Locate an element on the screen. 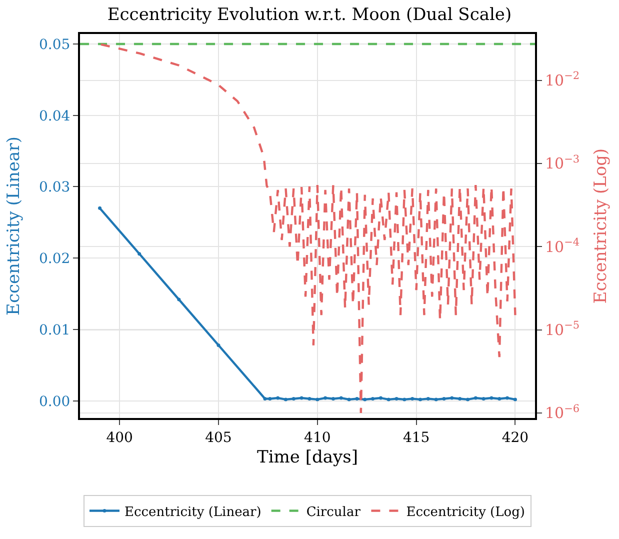 This screenshot has width=619, height=539. x-tick-label: 400 is located at coordinates (119, 438).